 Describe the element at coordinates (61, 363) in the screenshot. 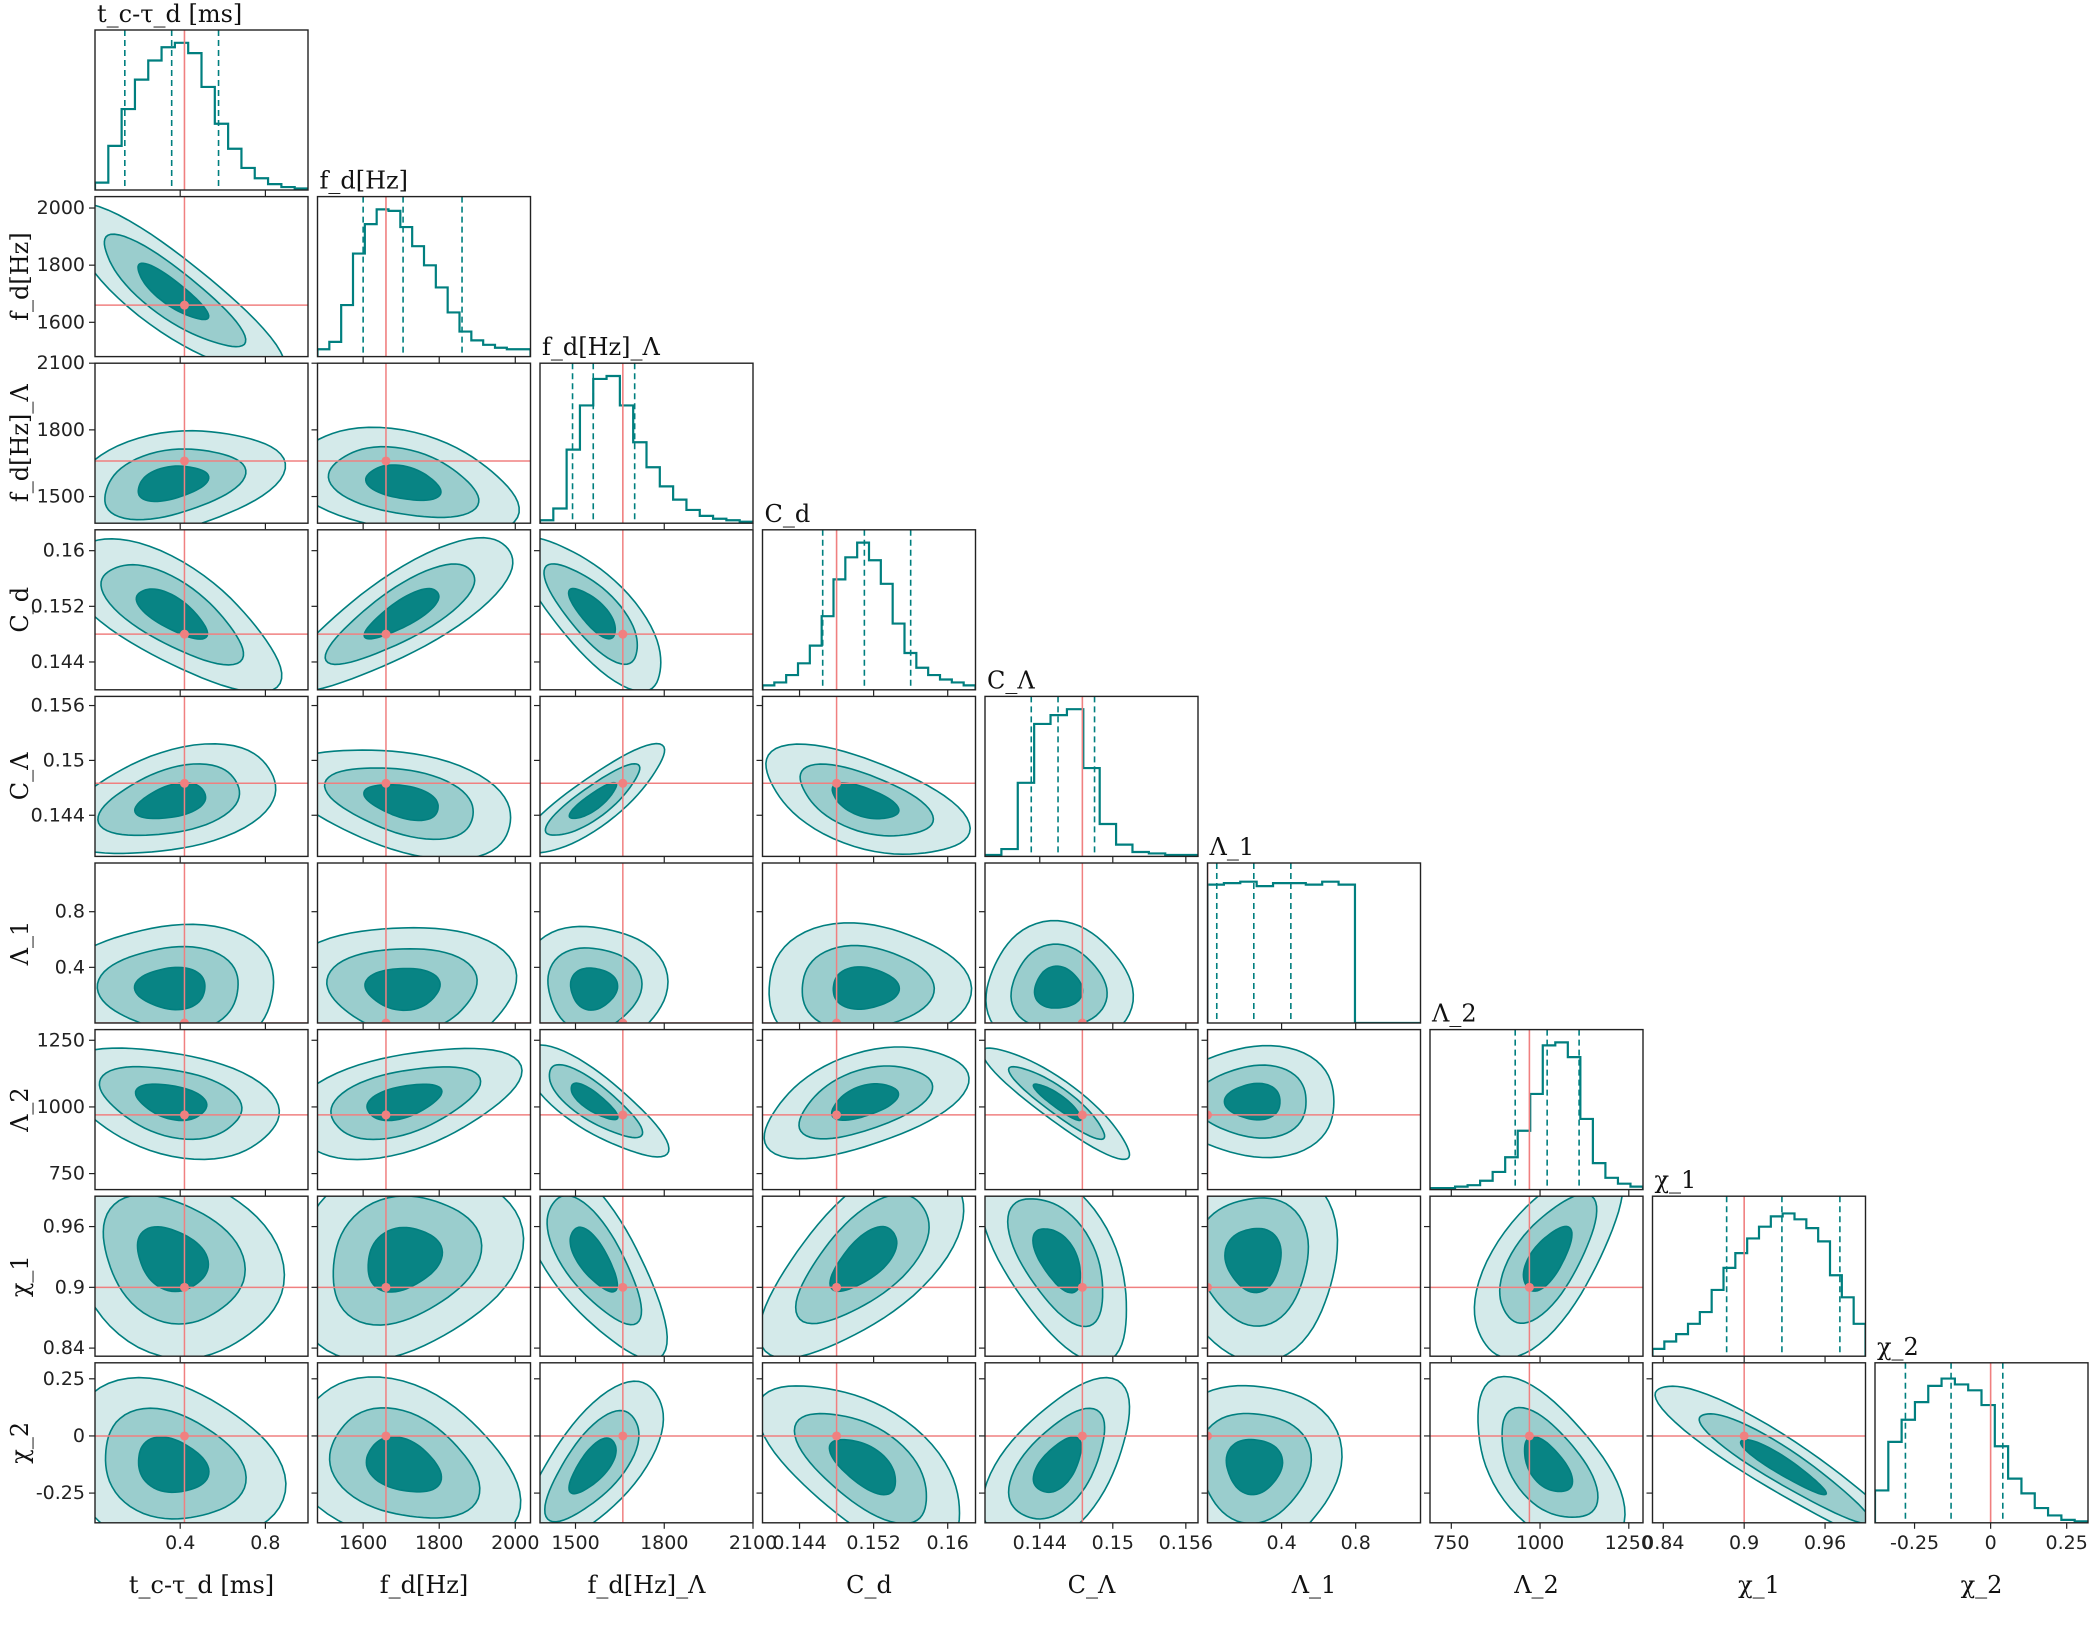

I see `y-tick-label: 2100` at that location.